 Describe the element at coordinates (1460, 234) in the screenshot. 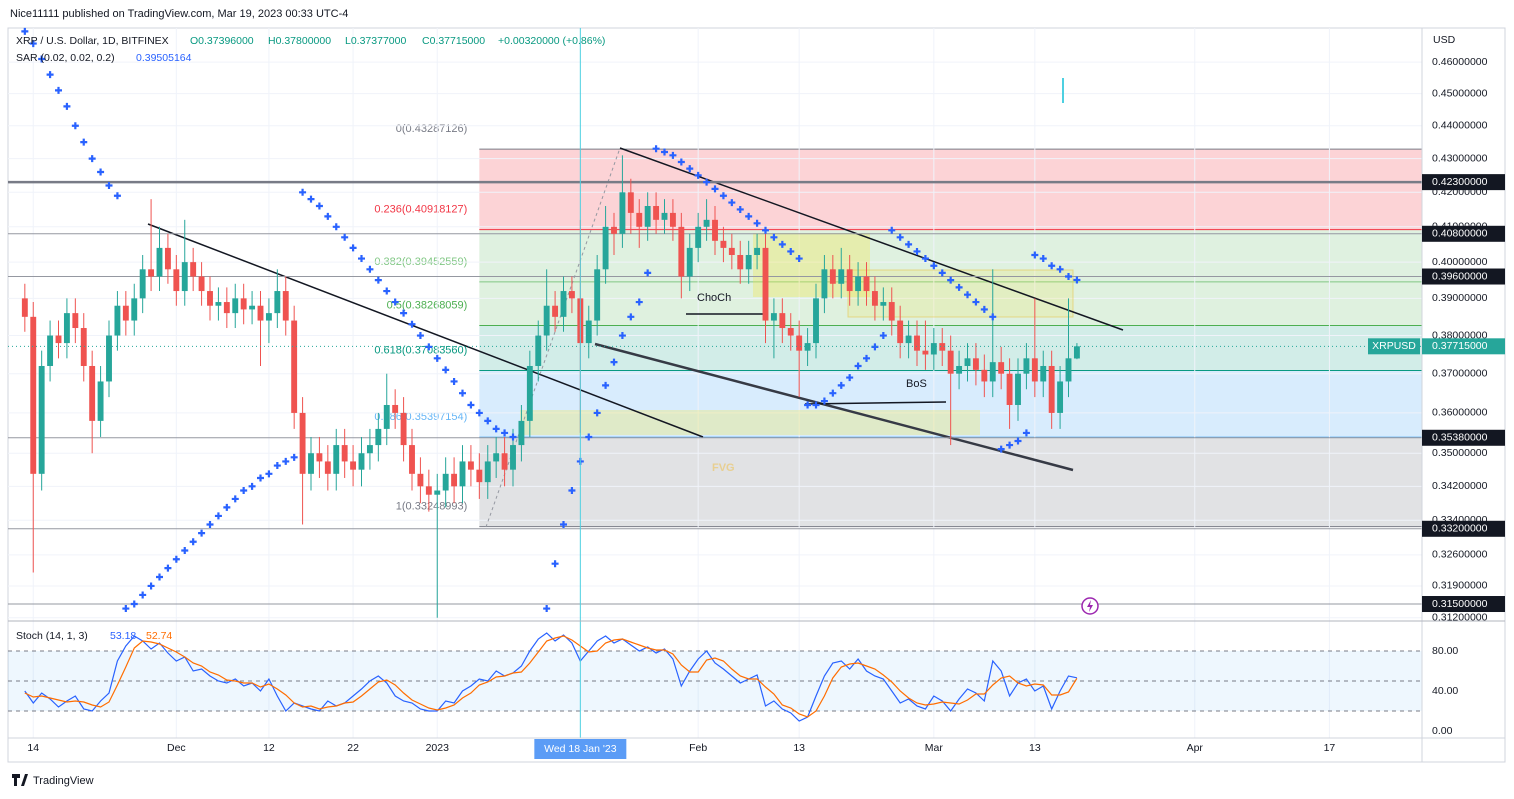

I see `price-line-label: 0.40800000` at that location.